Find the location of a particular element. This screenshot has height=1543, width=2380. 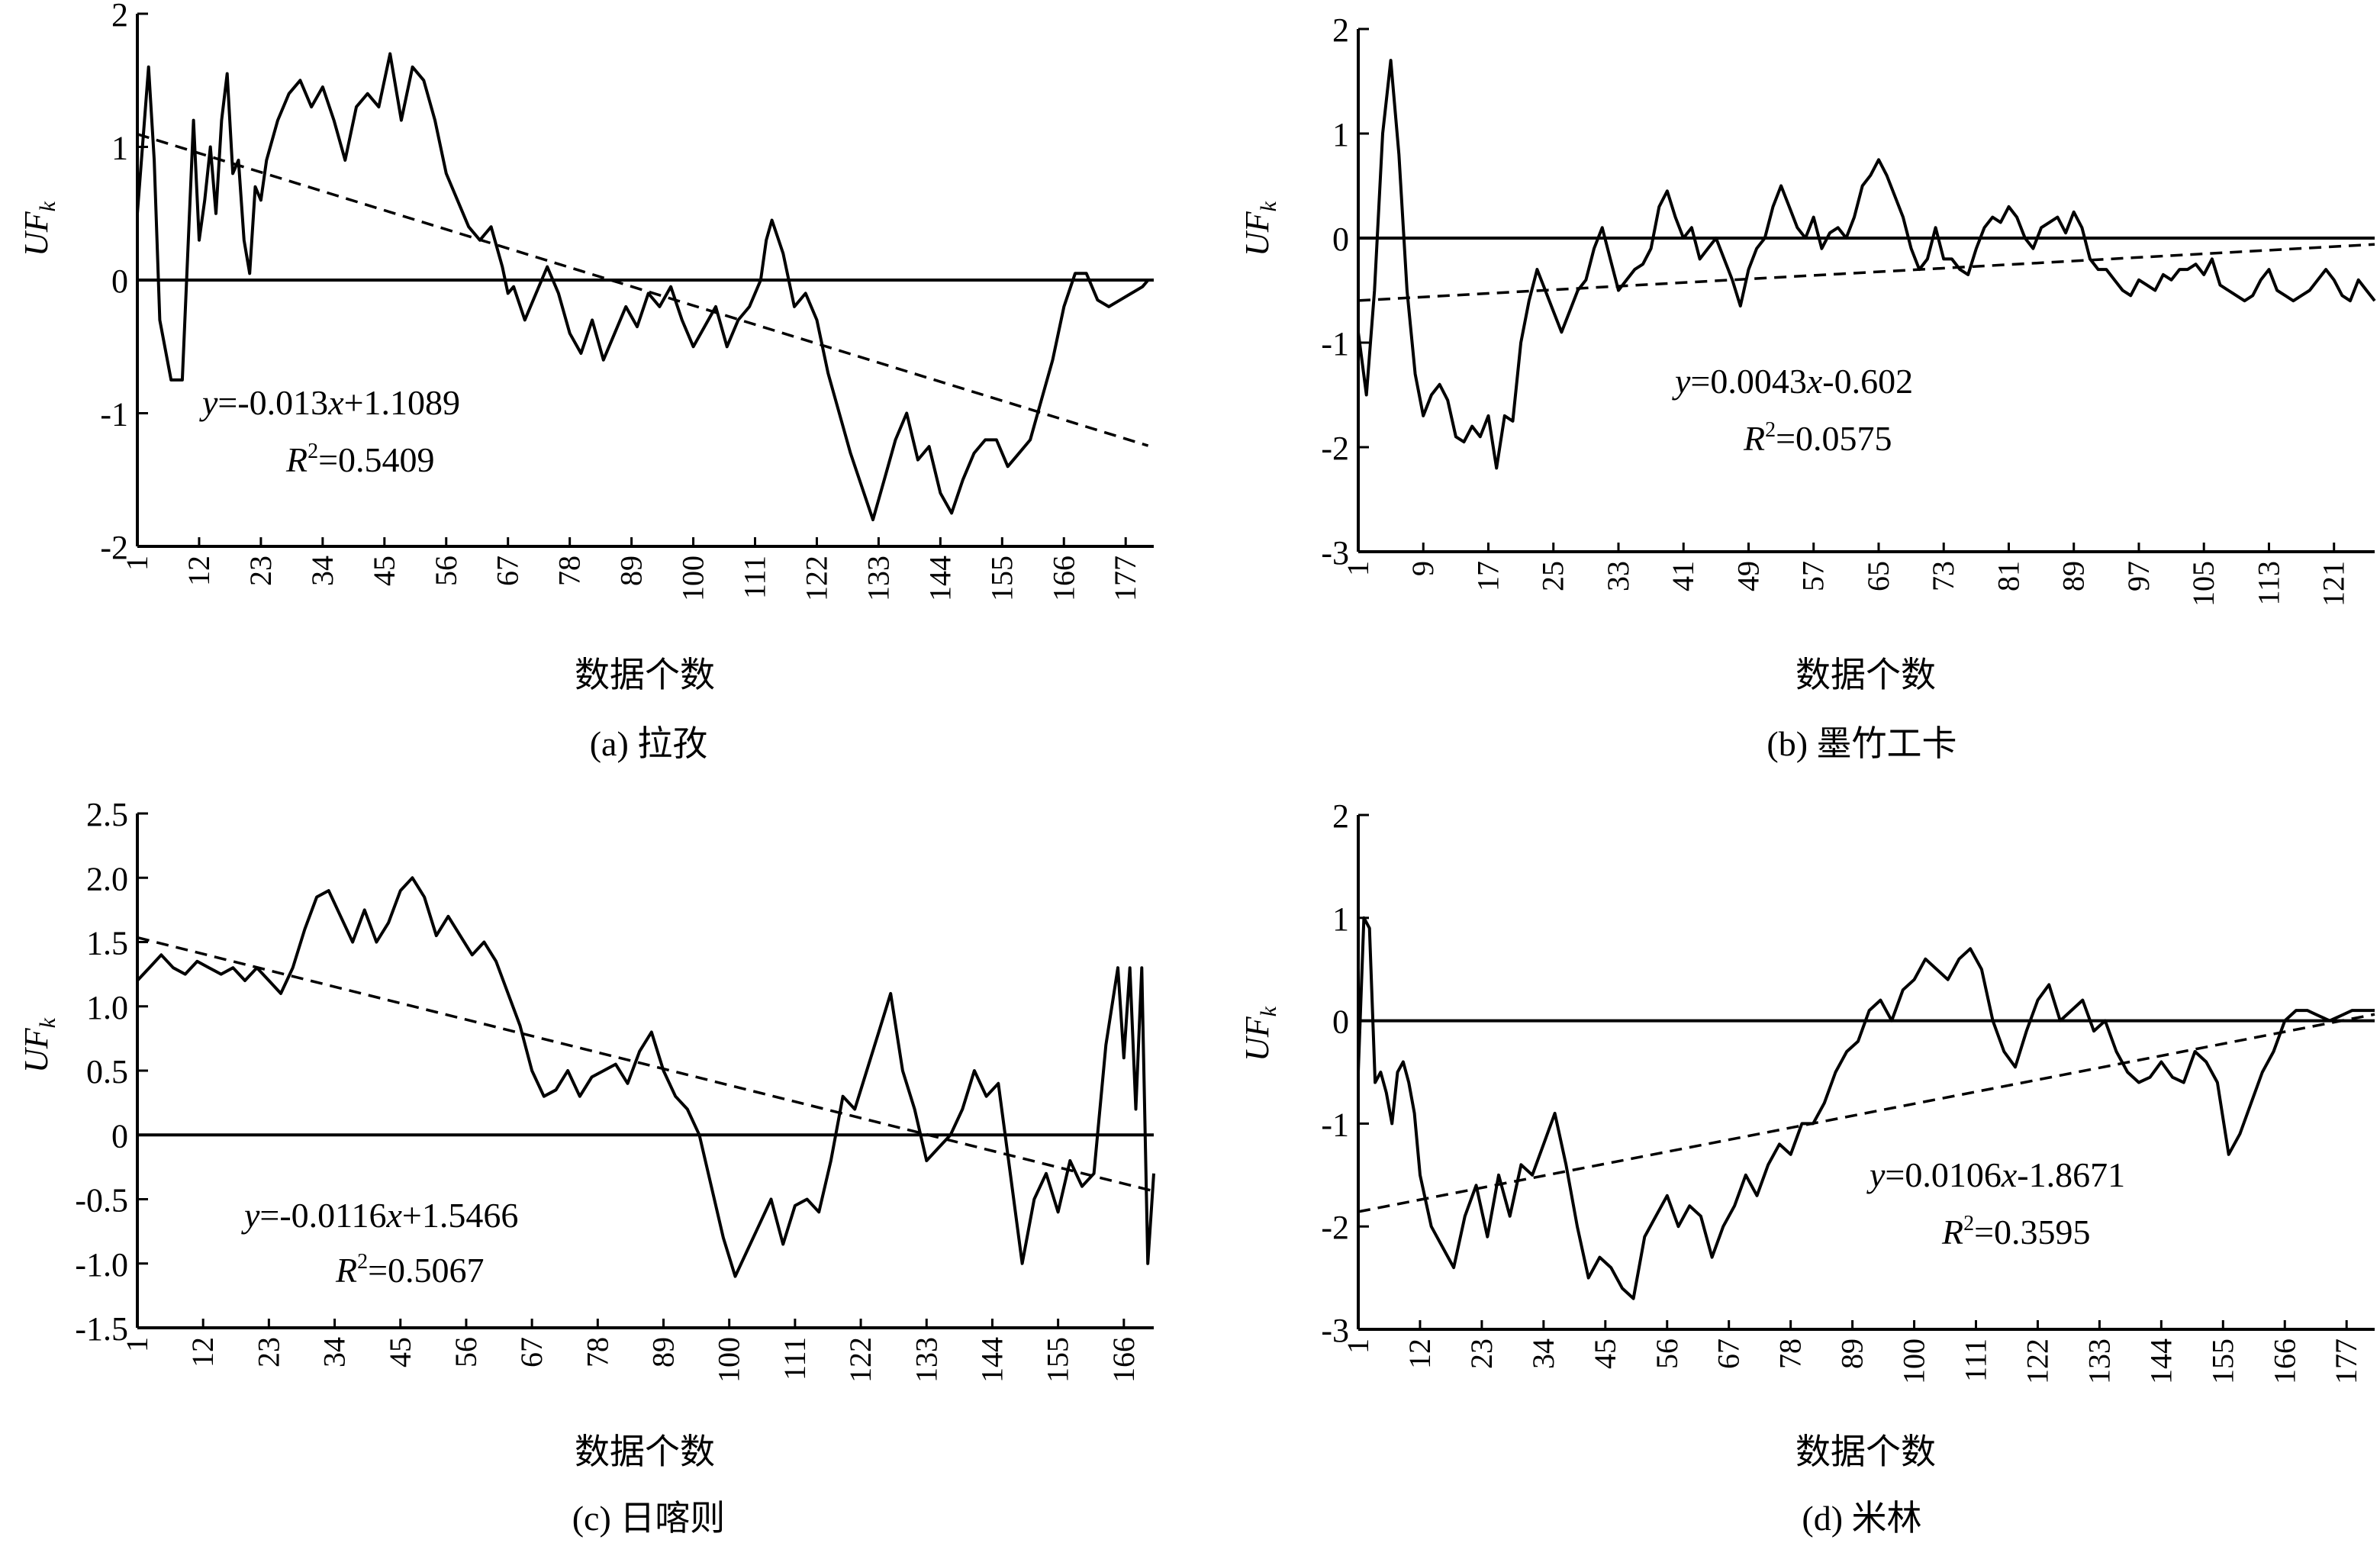

panel-caption: (c) 日喀则 is located at coordinates (649, 1518).